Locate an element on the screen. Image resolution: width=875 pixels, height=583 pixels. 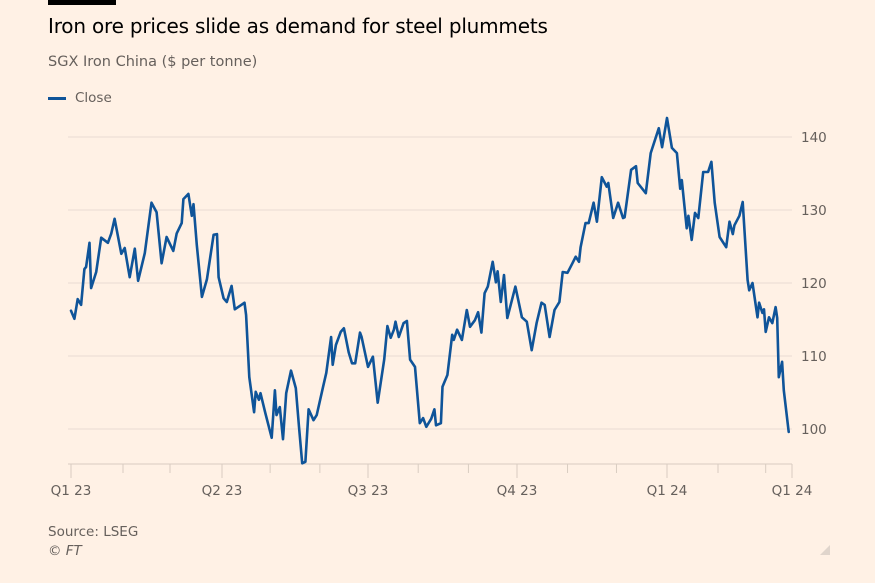
x-tick-label: Q3 23 is located at coordinates (368, 491).